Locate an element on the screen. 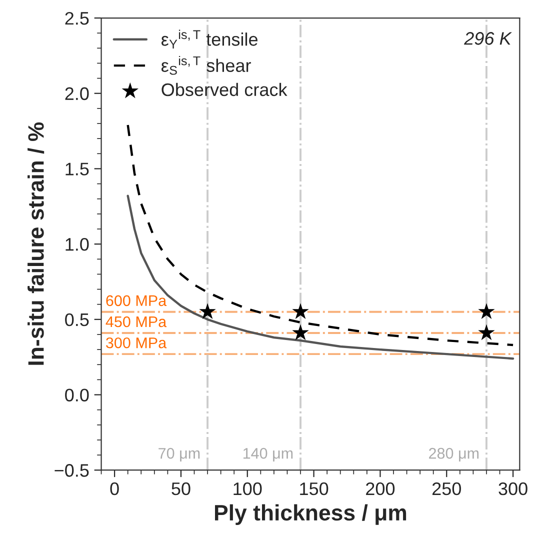 Image resolution: width=533 pixels, height=546 pixels. x-tick-label: 150 is located at coordinates (314, 489).